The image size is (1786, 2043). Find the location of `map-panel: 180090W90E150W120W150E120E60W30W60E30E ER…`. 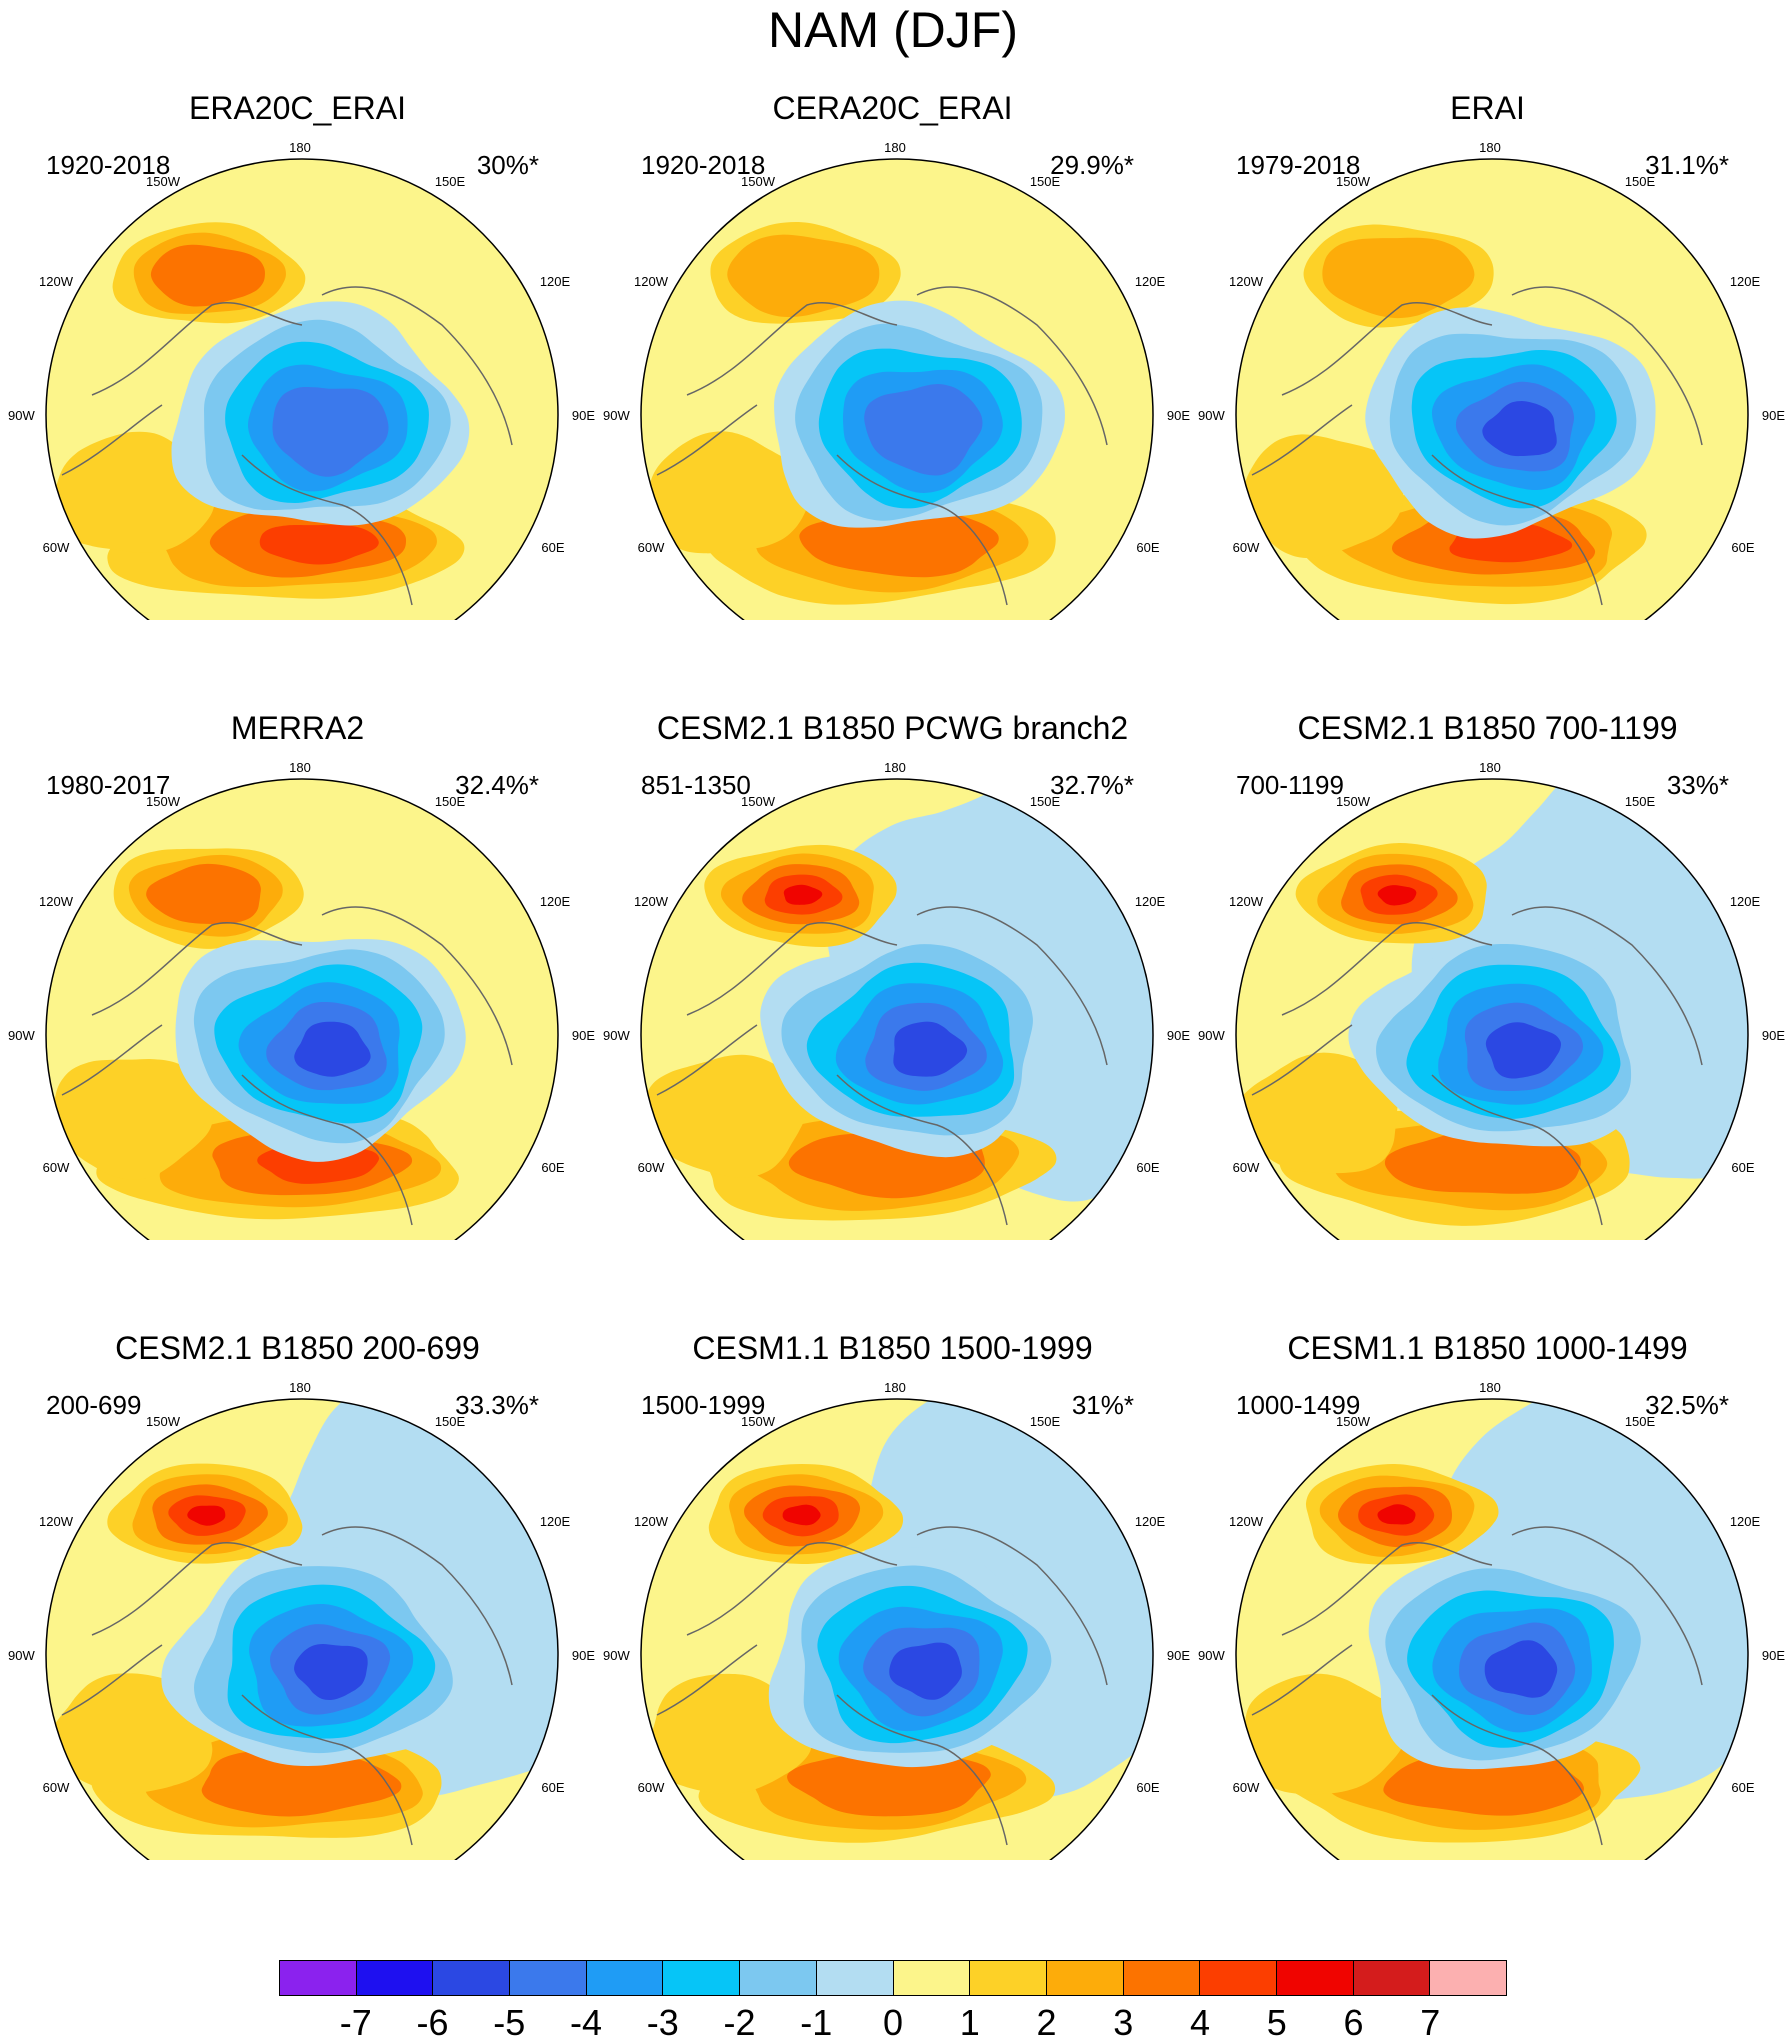

map-panel: 180090W90E150W120W150E120E60W30W60E30E ER… is located at coordinates (1487, 310).